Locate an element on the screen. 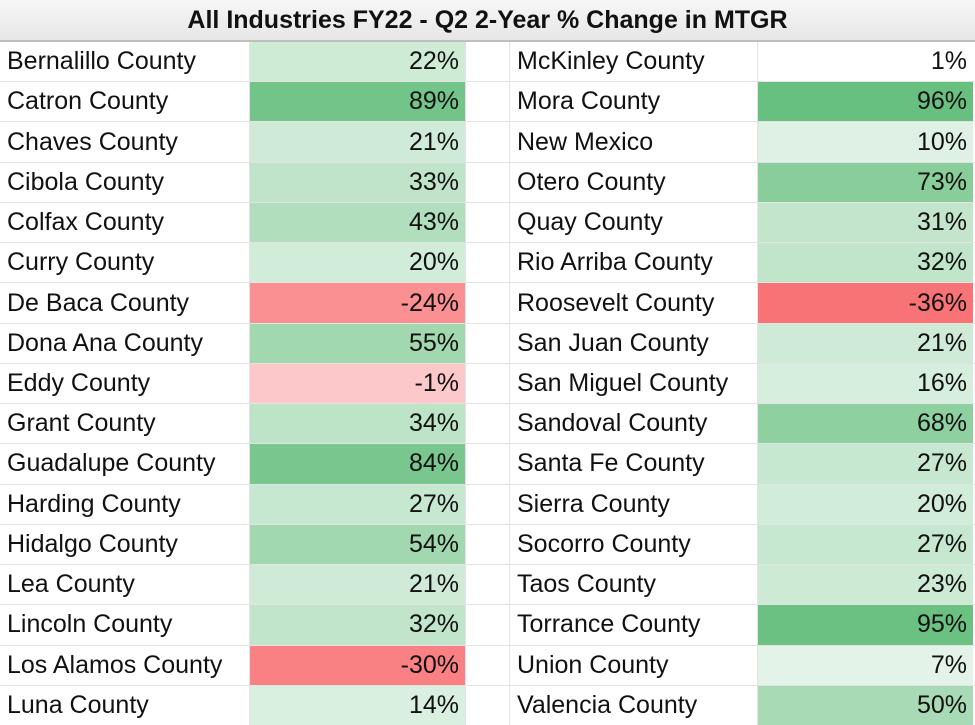 The image size is (975, 725). change-value: 20% is located at coordinates (358, 263).